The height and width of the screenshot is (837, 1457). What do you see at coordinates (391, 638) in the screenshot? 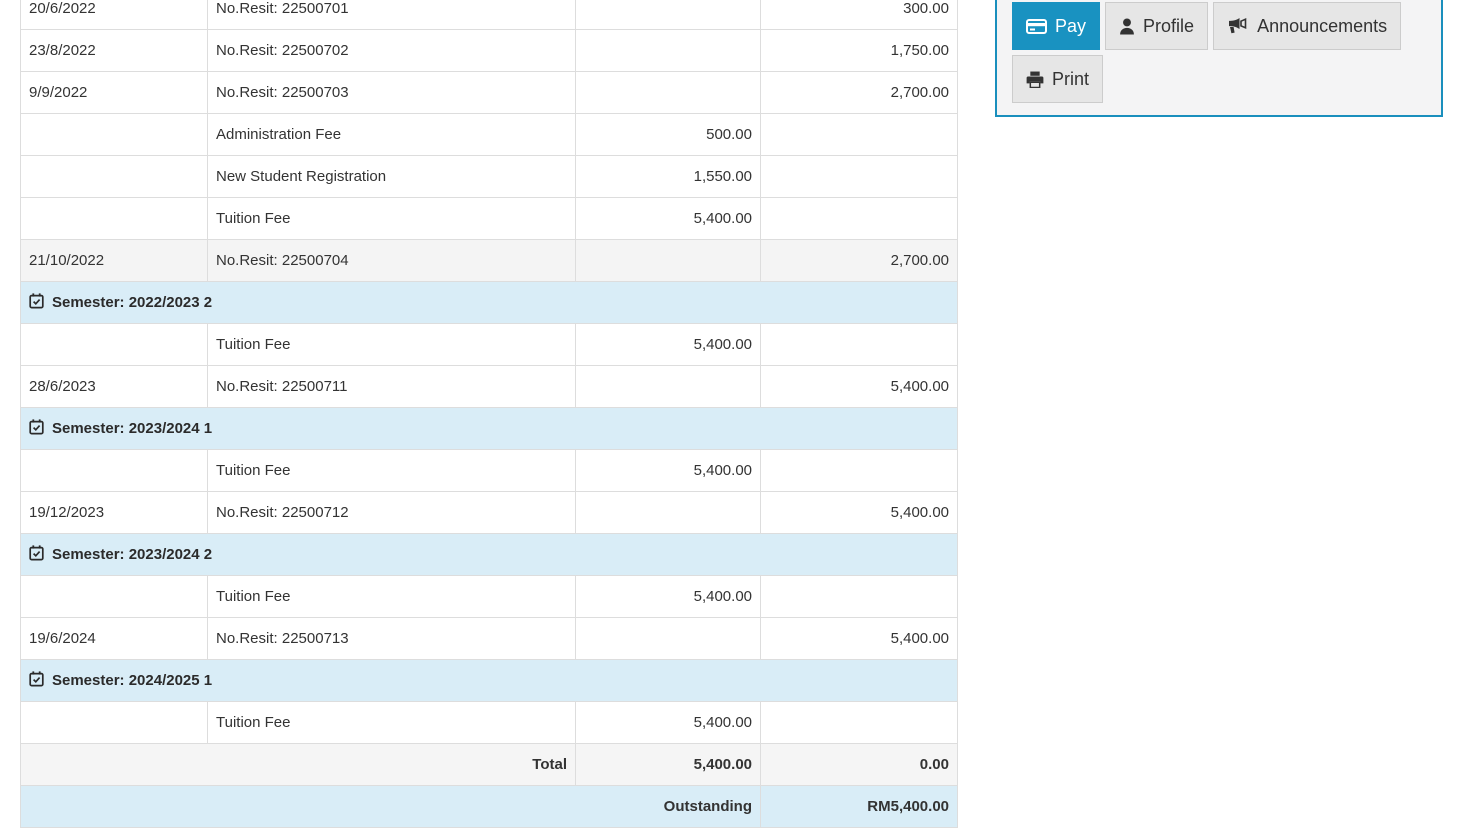
I see `cell-description: No.Resit: 22500713` at bounding box center [391, 638].